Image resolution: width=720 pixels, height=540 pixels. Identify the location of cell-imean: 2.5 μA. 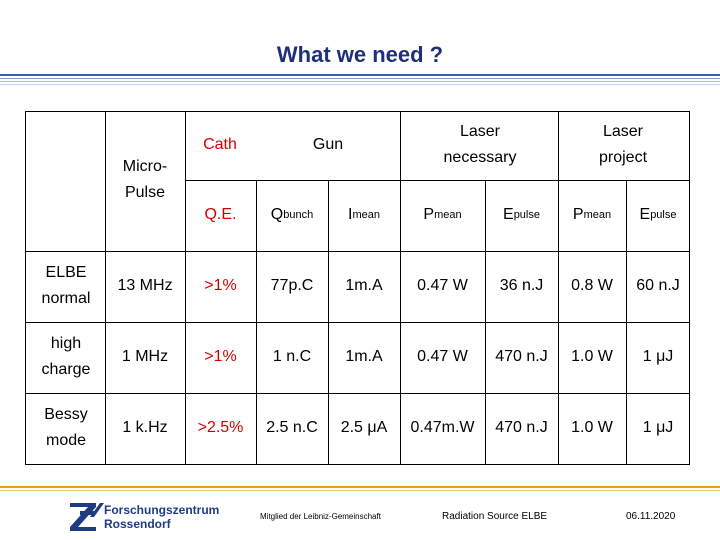
(364, 427).